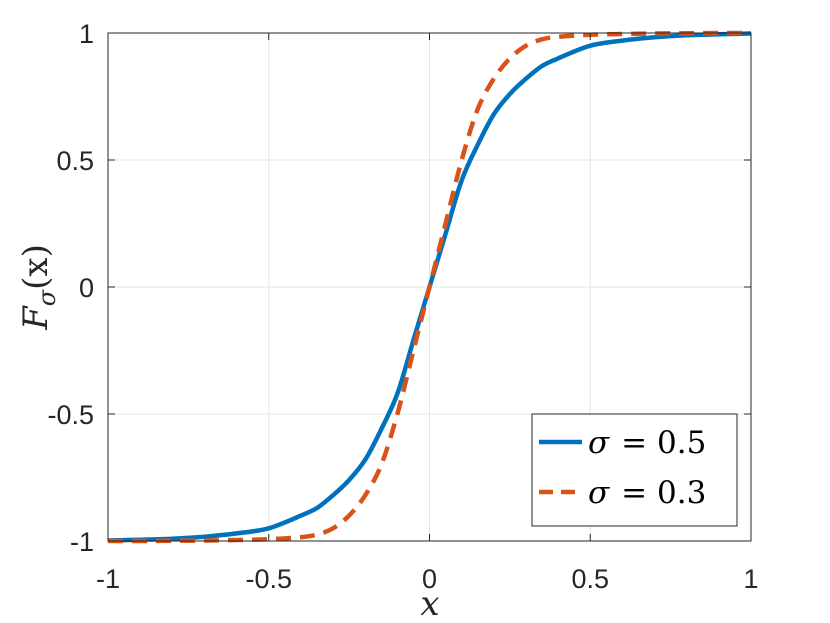  I want to click on x-tick-labels: -1 -0.5 0 0.5 1, so click(427, 579).